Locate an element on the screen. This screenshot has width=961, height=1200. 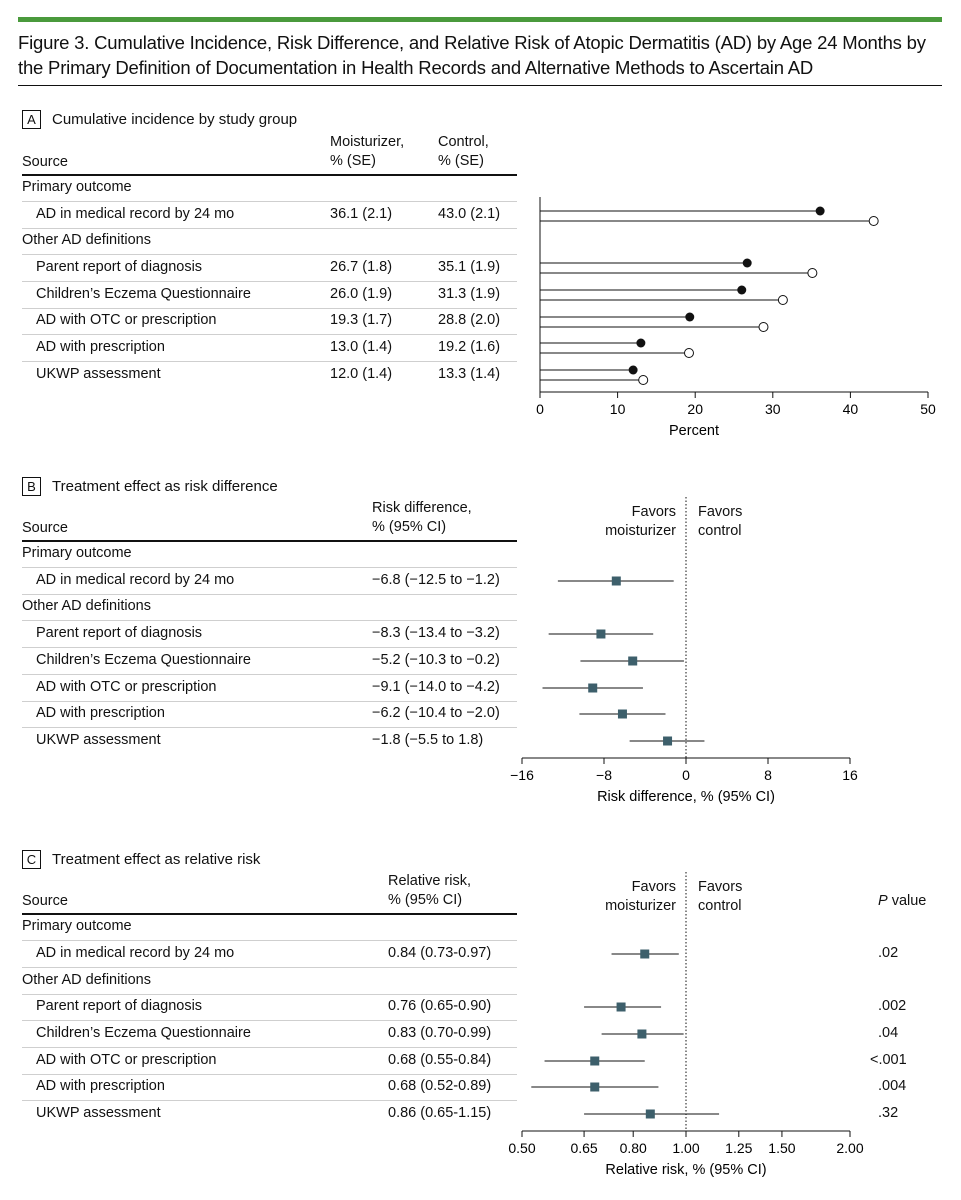
panel-a-row-control: 13.3 (1.4) is located at coordinates (469, 374).